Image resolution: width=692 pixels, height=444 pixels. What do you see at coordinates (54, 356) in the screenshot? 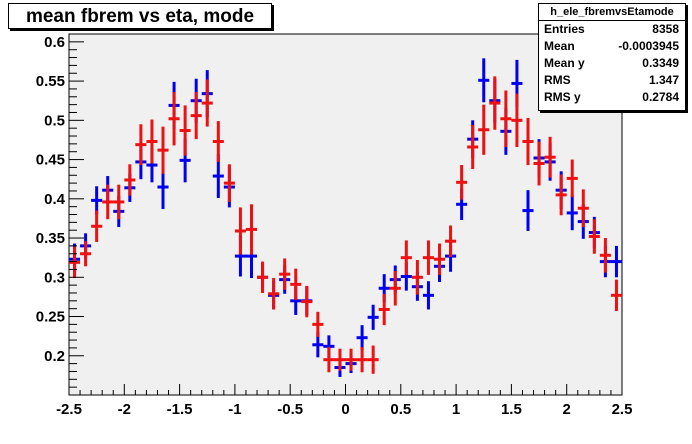
I see `y-tick-label: 0.2` at bounding box center [54, 356].